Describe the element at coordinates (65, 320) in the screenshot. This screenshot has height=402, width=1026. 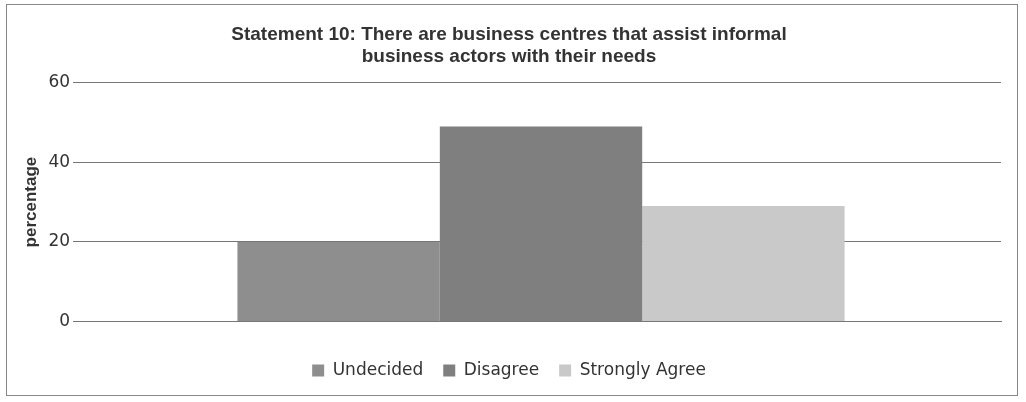
I see `y-tick-label: 0` at that location.